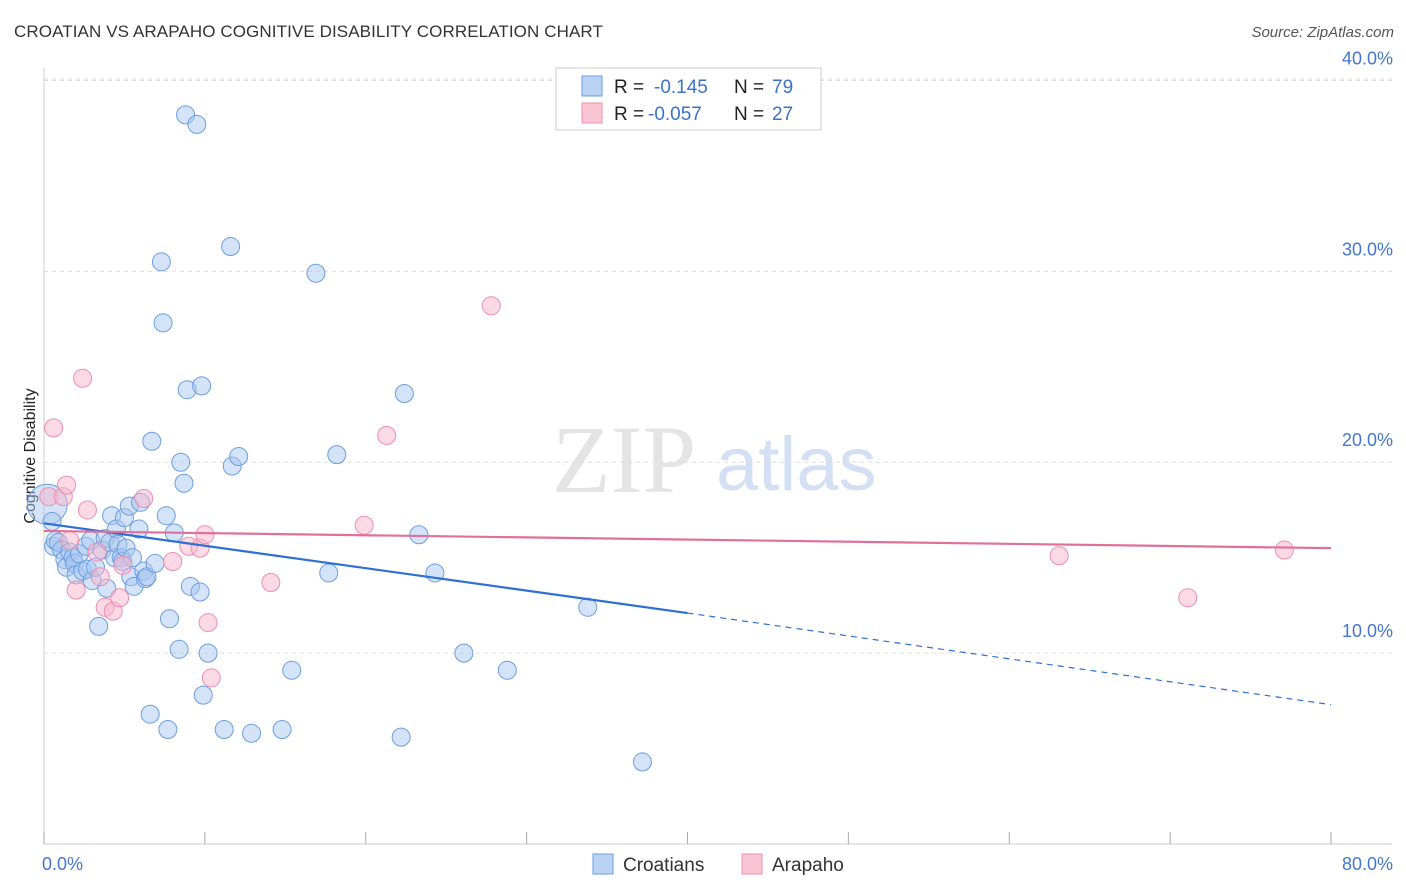 This screenshot has height=892, width=1406. What do you see at coordinates (687, 539) in the screenshot?
I see `trend-line-arapaho` at bounding box center [687, 539].